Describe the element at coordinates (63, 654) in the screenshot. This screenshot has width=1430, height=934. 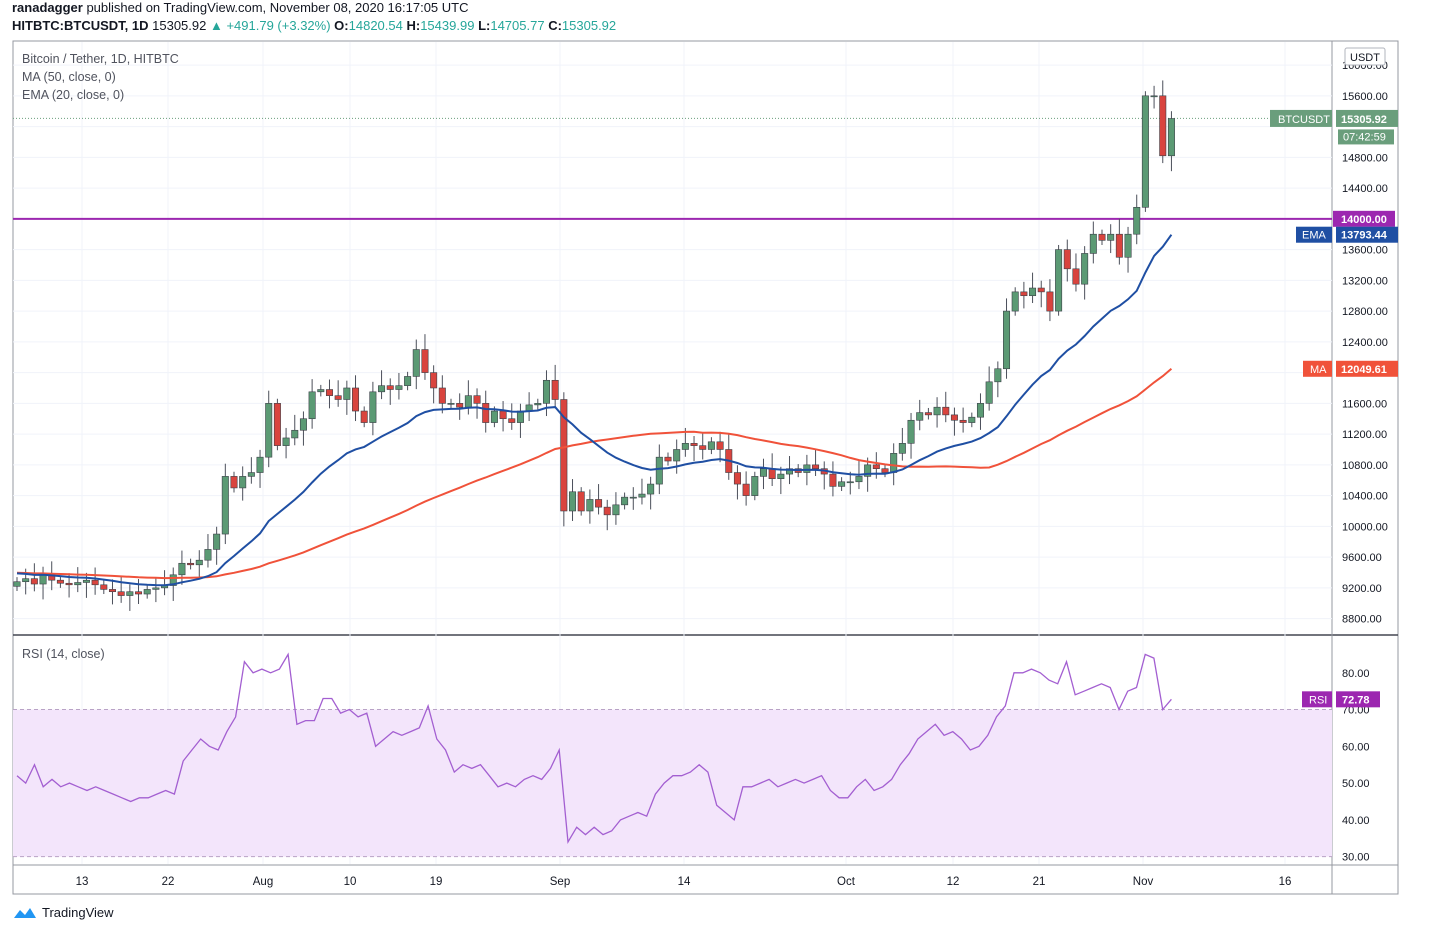
I see `rsi-legend: RSI (14, close)` at that location.